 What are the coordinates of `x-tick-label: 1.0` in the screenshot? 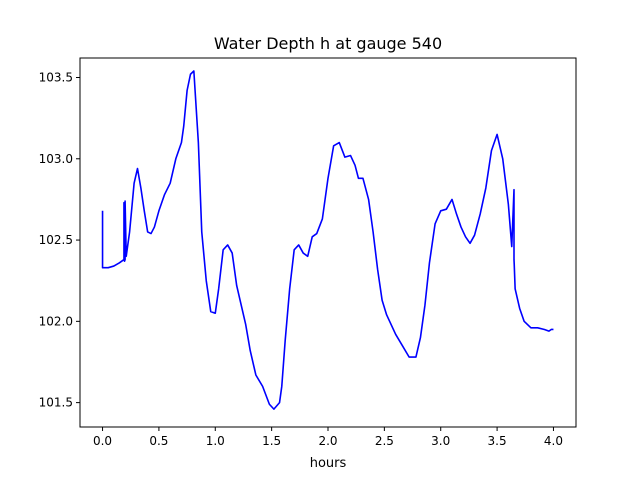 It's located at (215, 441).